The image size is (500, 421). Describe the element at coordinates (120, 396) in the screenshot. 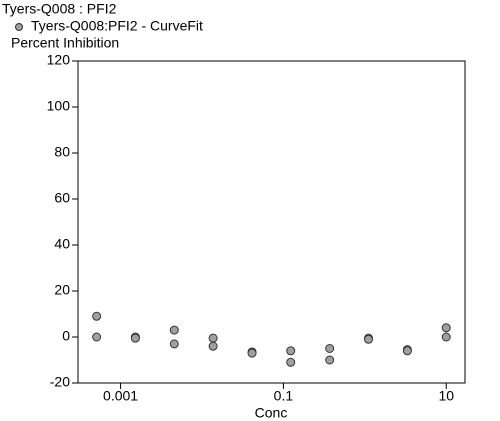

I see `x-tick-label: 0.001` at that location.